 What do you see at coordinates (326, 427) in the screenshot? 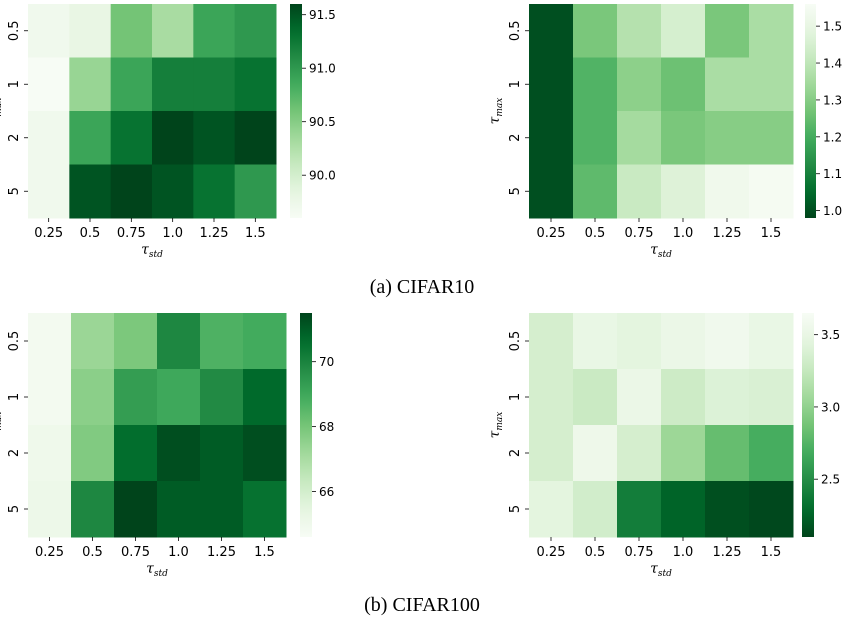
I see `colorbar-tick-label: 68` at bounding box center [326, 427].